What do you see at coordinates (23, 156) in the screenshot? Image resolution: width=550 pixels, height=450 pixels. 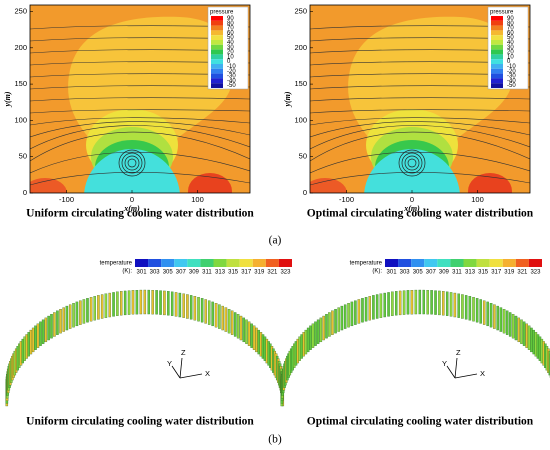 I see `y-tick-label: 50` at bounding box center [23, 156].